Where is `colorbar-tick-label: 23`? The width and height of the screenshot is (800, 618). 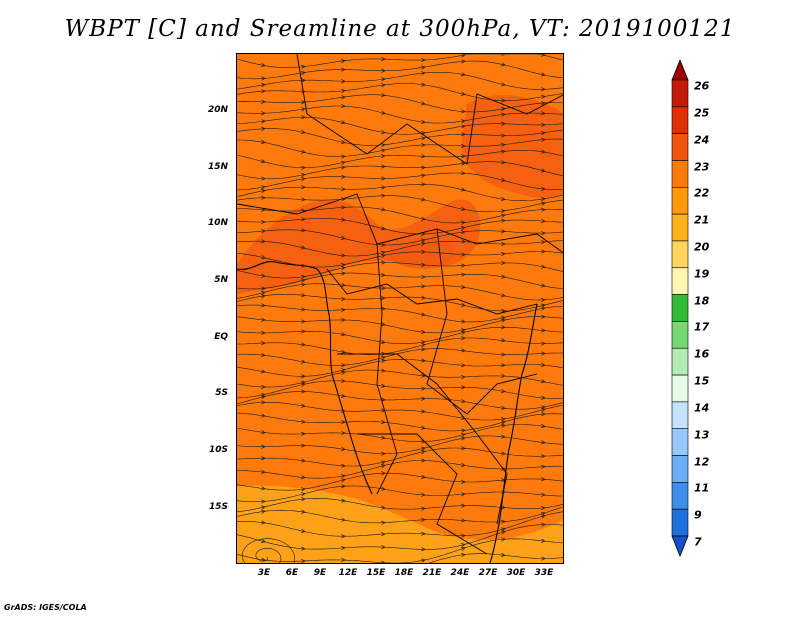
colorbar-tick-label: 23 is located at coordinates (702, 166).